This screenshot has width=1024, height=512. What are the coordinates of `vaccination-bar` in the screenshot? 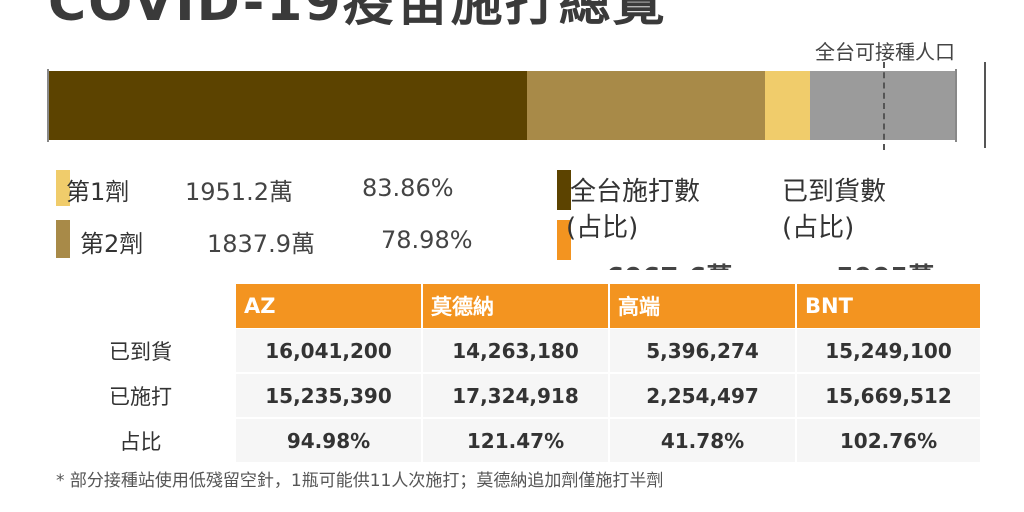 It's located at (502, 105).